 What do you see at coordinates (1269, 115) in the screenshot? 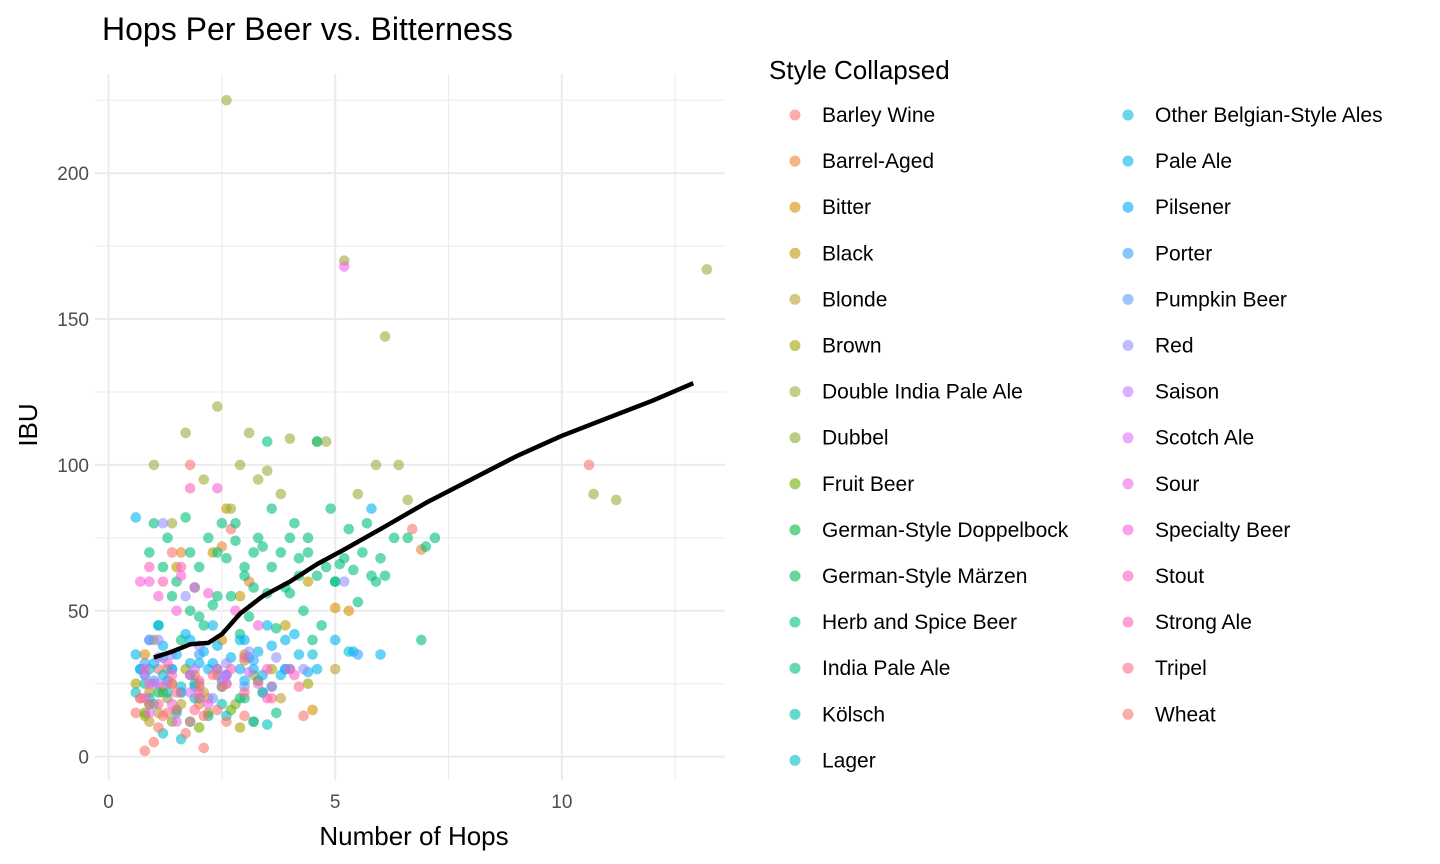
I see `legend-label: Other Belgian-Style Ales` at bounding box center [1269, 115].